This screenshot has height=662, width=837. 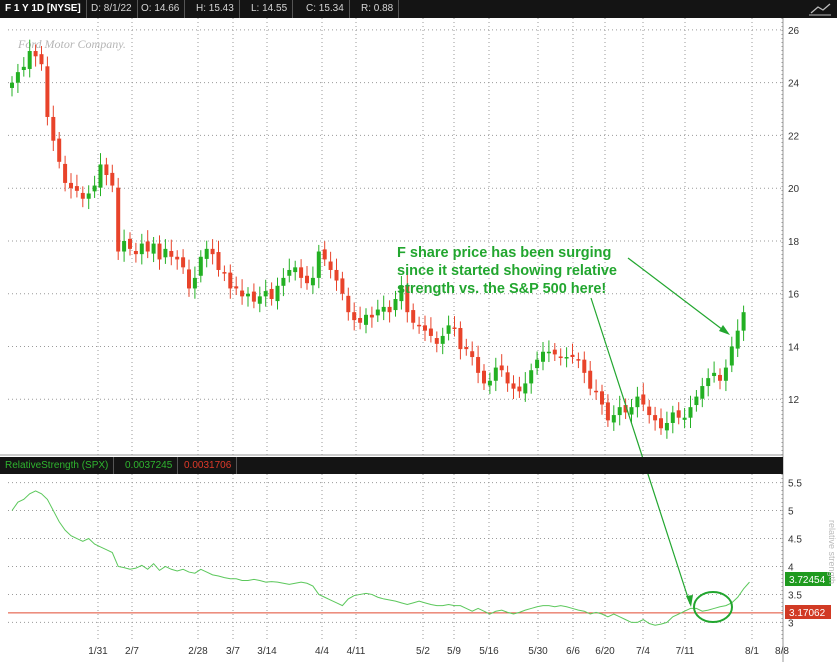 What do you see at coordinates (605, 651) in the screenshot?
I see `date-tick-label: 6/20` at bounding box center [605, 651].